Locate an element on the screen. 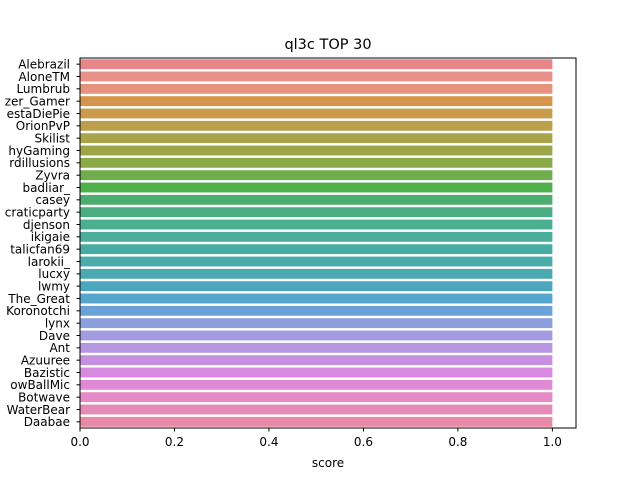 The height and width of the screenshot is (480, 640). y-tick-label-14: ikigaie is located at coordinates (50, 237).